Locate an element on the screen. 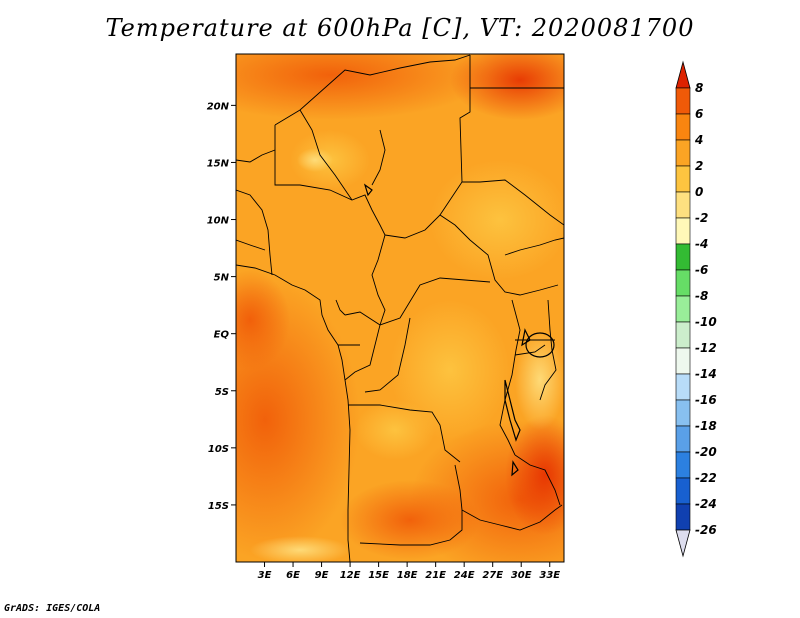 The image size is (800, 618). lat-tick-label: 15N is located at coordinates (218, 163).